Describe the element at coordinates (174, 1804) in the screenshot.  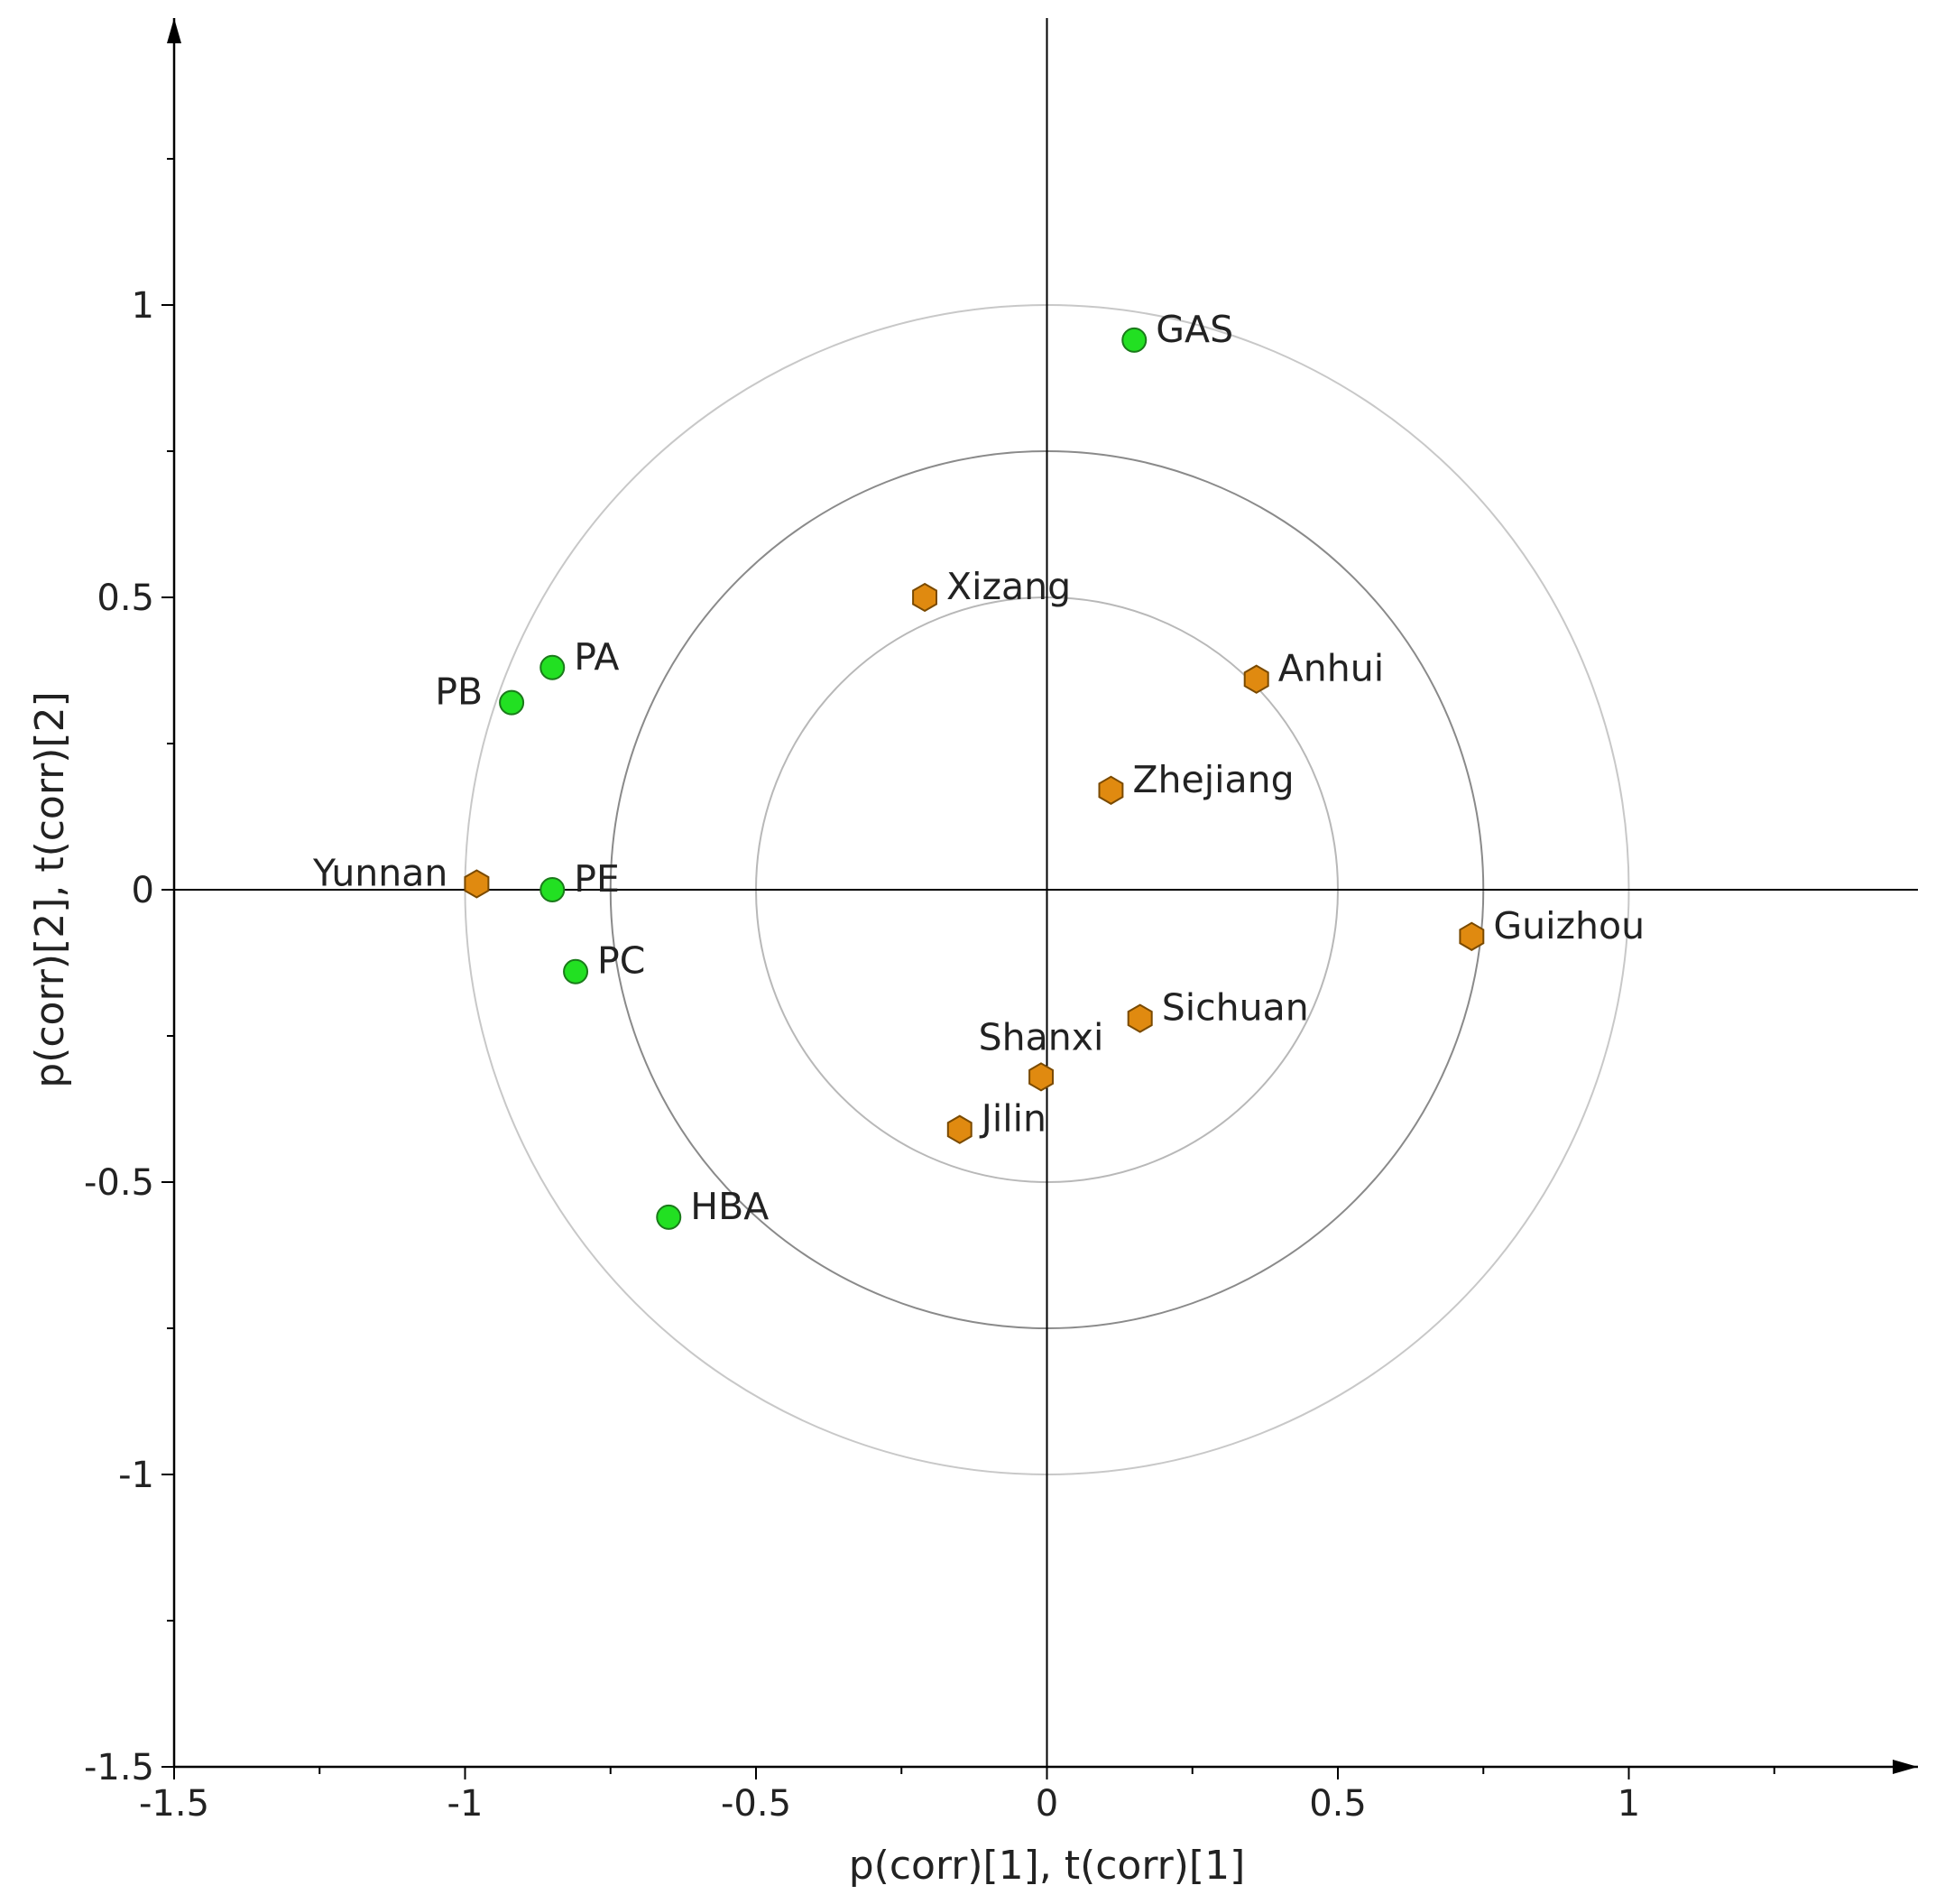
I see `x-tick-label: -1.5` at that location.